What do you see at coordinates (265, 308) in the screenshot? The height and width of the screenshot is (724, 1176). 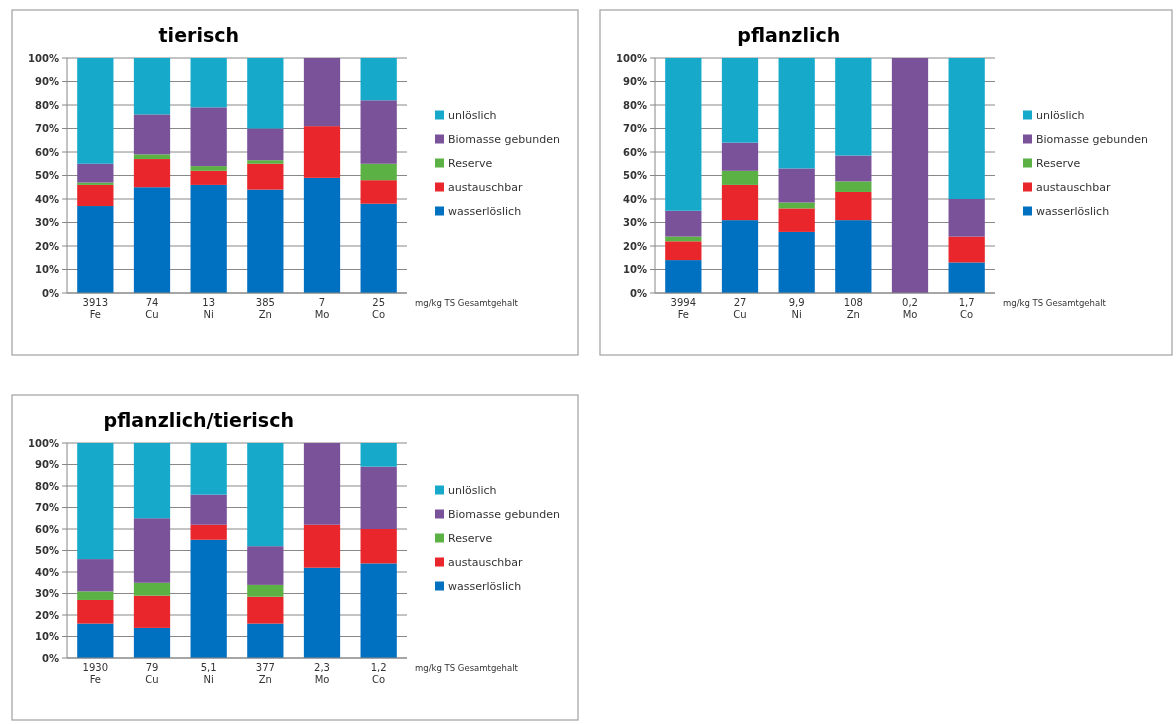 I see `x-tick-label: 385 Zn` at bounding box center [265, 308].